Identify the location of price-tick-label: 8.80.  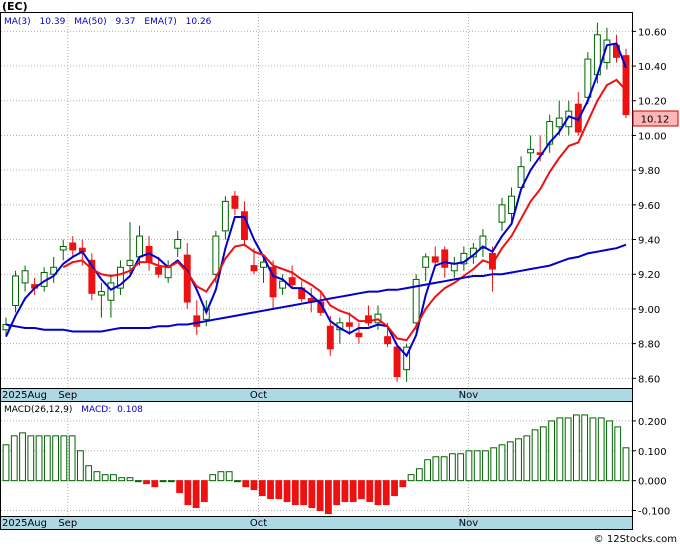
(649, 345).